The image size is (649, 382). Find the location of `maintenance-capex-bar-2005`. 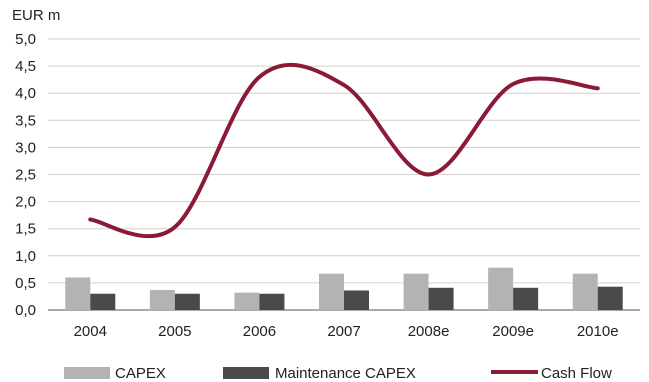

maintenance-capex-bar-2005 is located at coordinates (187, 301).